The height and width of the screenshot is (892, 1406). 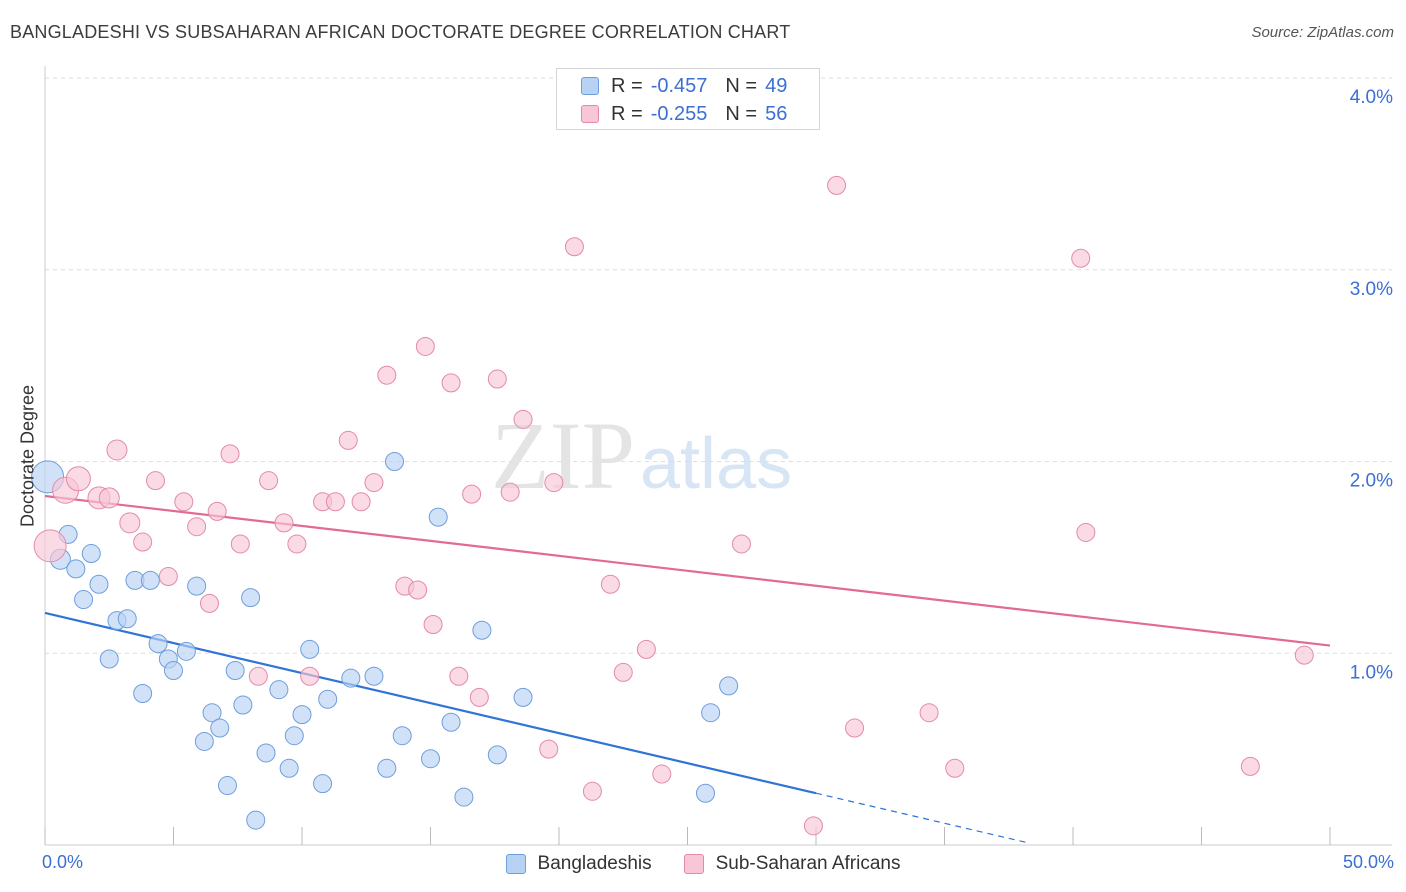 What do you see at coordinates (776, 113) in the screenshot?
I see `n-value: 56` at bounding box center [776, 113].